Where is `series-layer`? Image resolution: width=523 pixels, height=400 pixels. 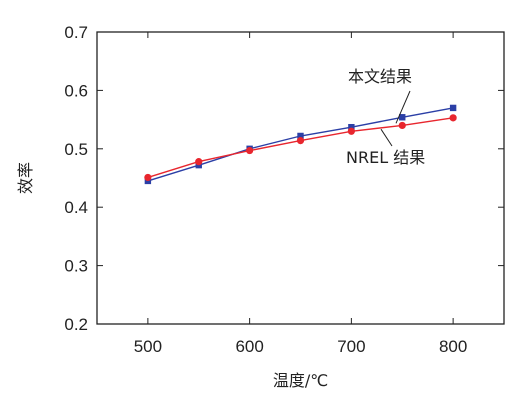 series-layer is located at coordinates (300, 144).